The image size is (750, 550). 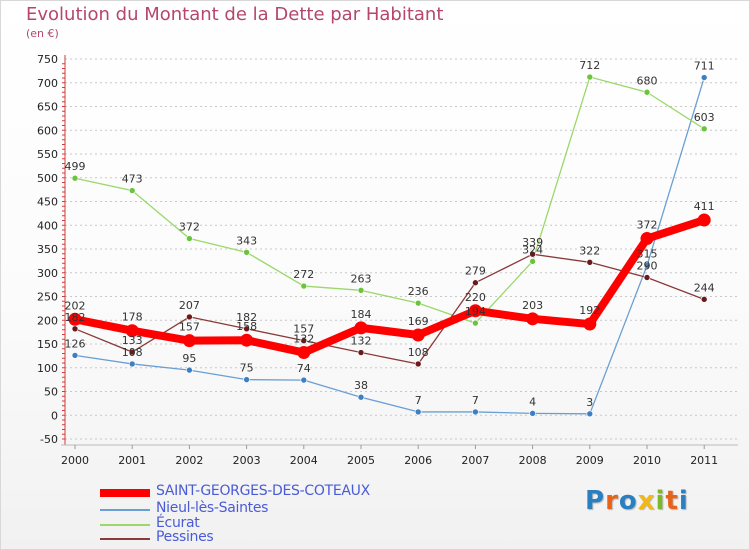 I want to click on logo-letter: x, so click(x=646, y=501).